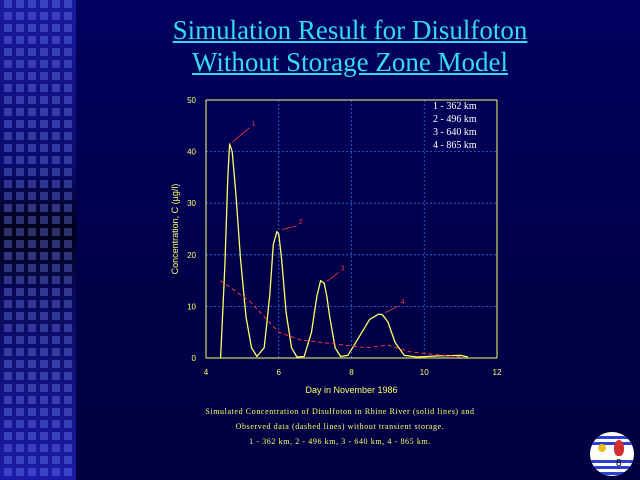 The image size is (640, 480). What do you see at coordinates (455, 145) in the screenshot?
I see `legend-entry: 4 - 865 km` at bounding box center [455, 145].